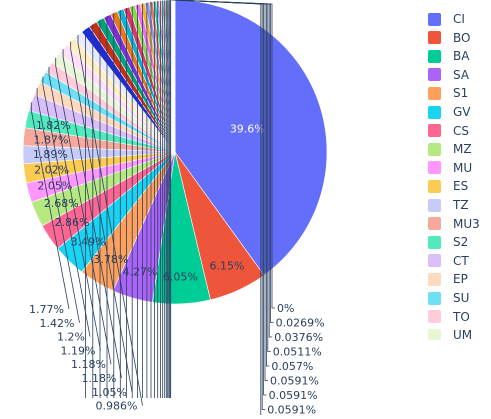 The width and height of the screenshot is (491, 419). I want to click on legend-item-ep: EP, so click(448, 279).